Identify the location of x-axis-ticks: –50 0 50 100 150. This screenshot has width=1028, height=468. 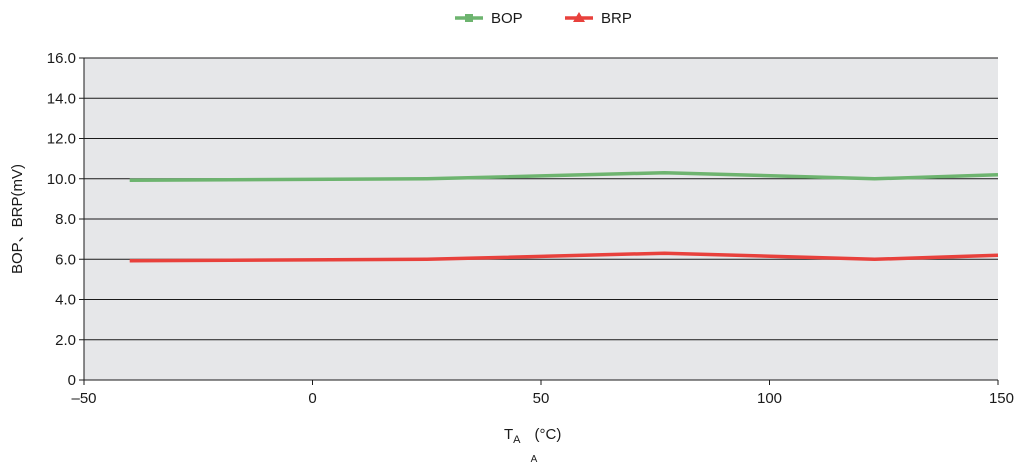
(542, 393).